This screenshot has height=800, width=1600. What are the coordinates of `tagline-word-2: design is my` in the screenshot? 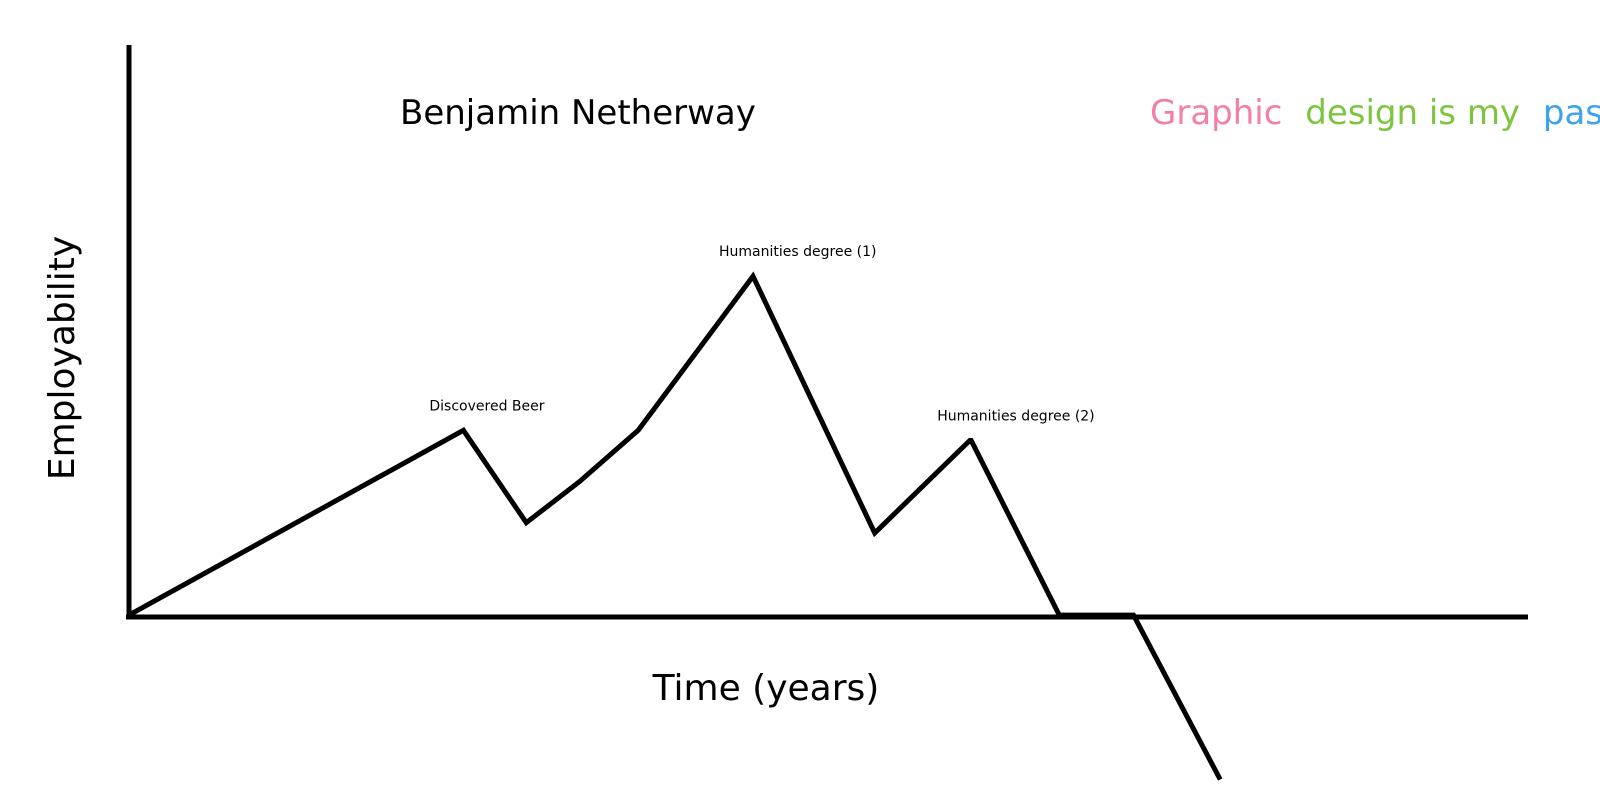 It's located at (1412, 113).